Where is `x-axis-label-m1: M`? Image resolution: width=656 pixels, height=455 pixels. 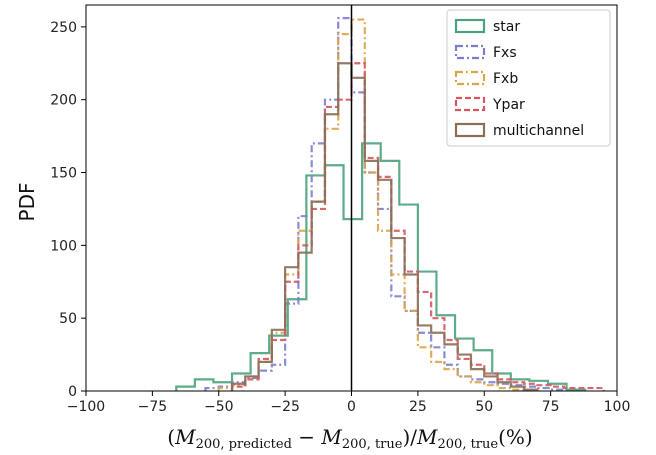
x-axis-label-m1: M is located at coordinates (185, 437).